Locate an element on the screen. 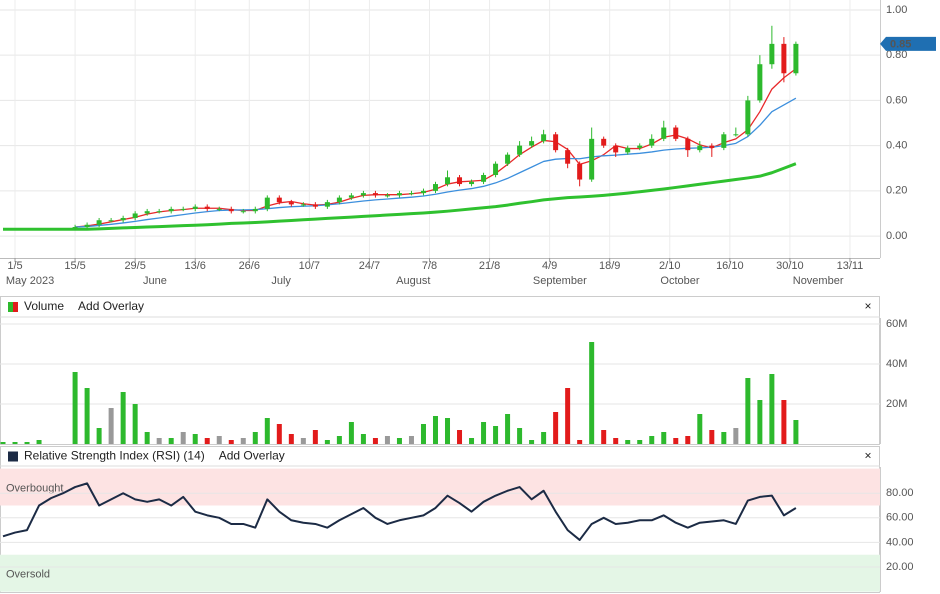 This screenshot has width=940, height=594. y-tick-label: 0.80 is located at coordinates (896, 55).